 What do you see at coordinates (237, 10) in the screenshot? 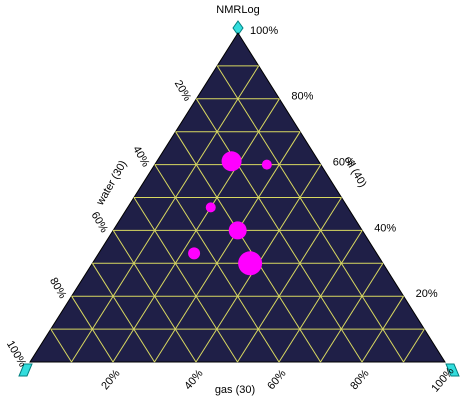
I see `chart-title: NMRLog` at bounding box center [237, 10].